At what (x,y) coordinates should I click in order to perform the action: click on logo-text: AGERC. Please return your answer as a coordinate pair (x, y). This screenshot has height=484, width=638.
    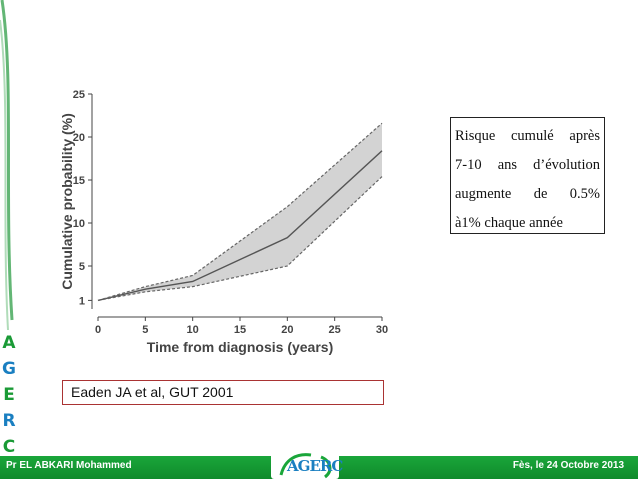
    Looking at the image, I should click on (315, 466).